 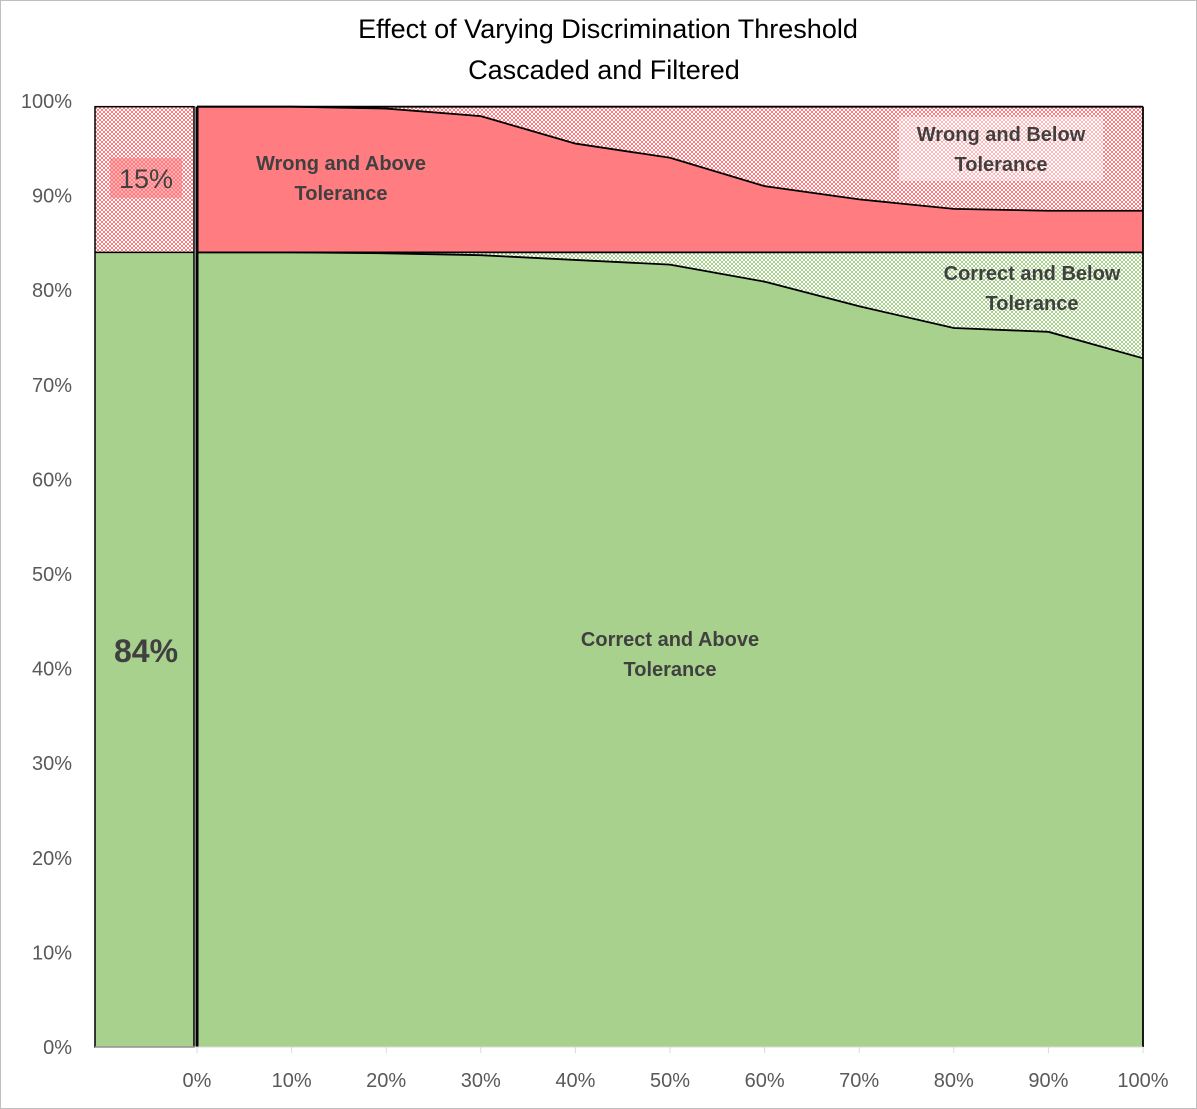 I want to click on line-wrong-above-tolerance, so click(x=670, y=158).